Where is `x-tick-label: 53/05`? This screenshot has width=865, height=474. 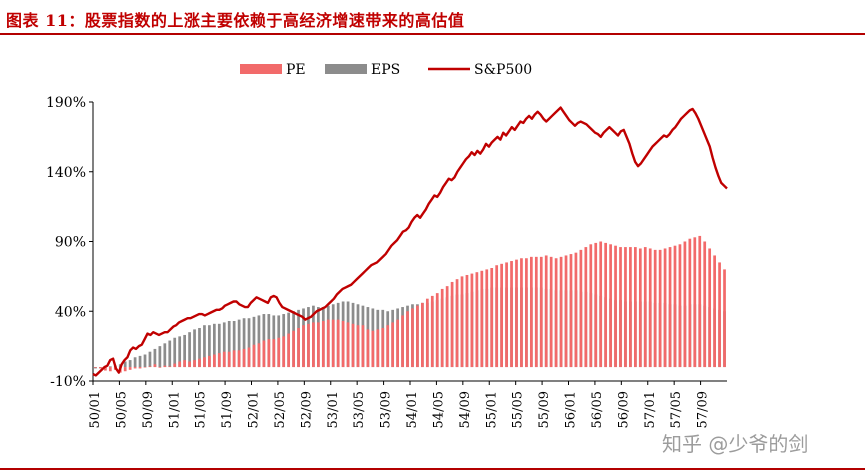
x-tick-label: 53/05 is located at coordinates (359, 409).